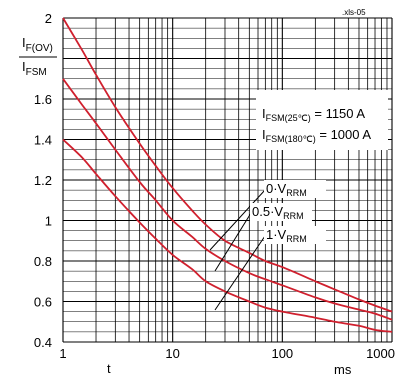 The height and width of the screenshot is (376, 396). I want to click on x-tick-label: 100, so click(282, 353).